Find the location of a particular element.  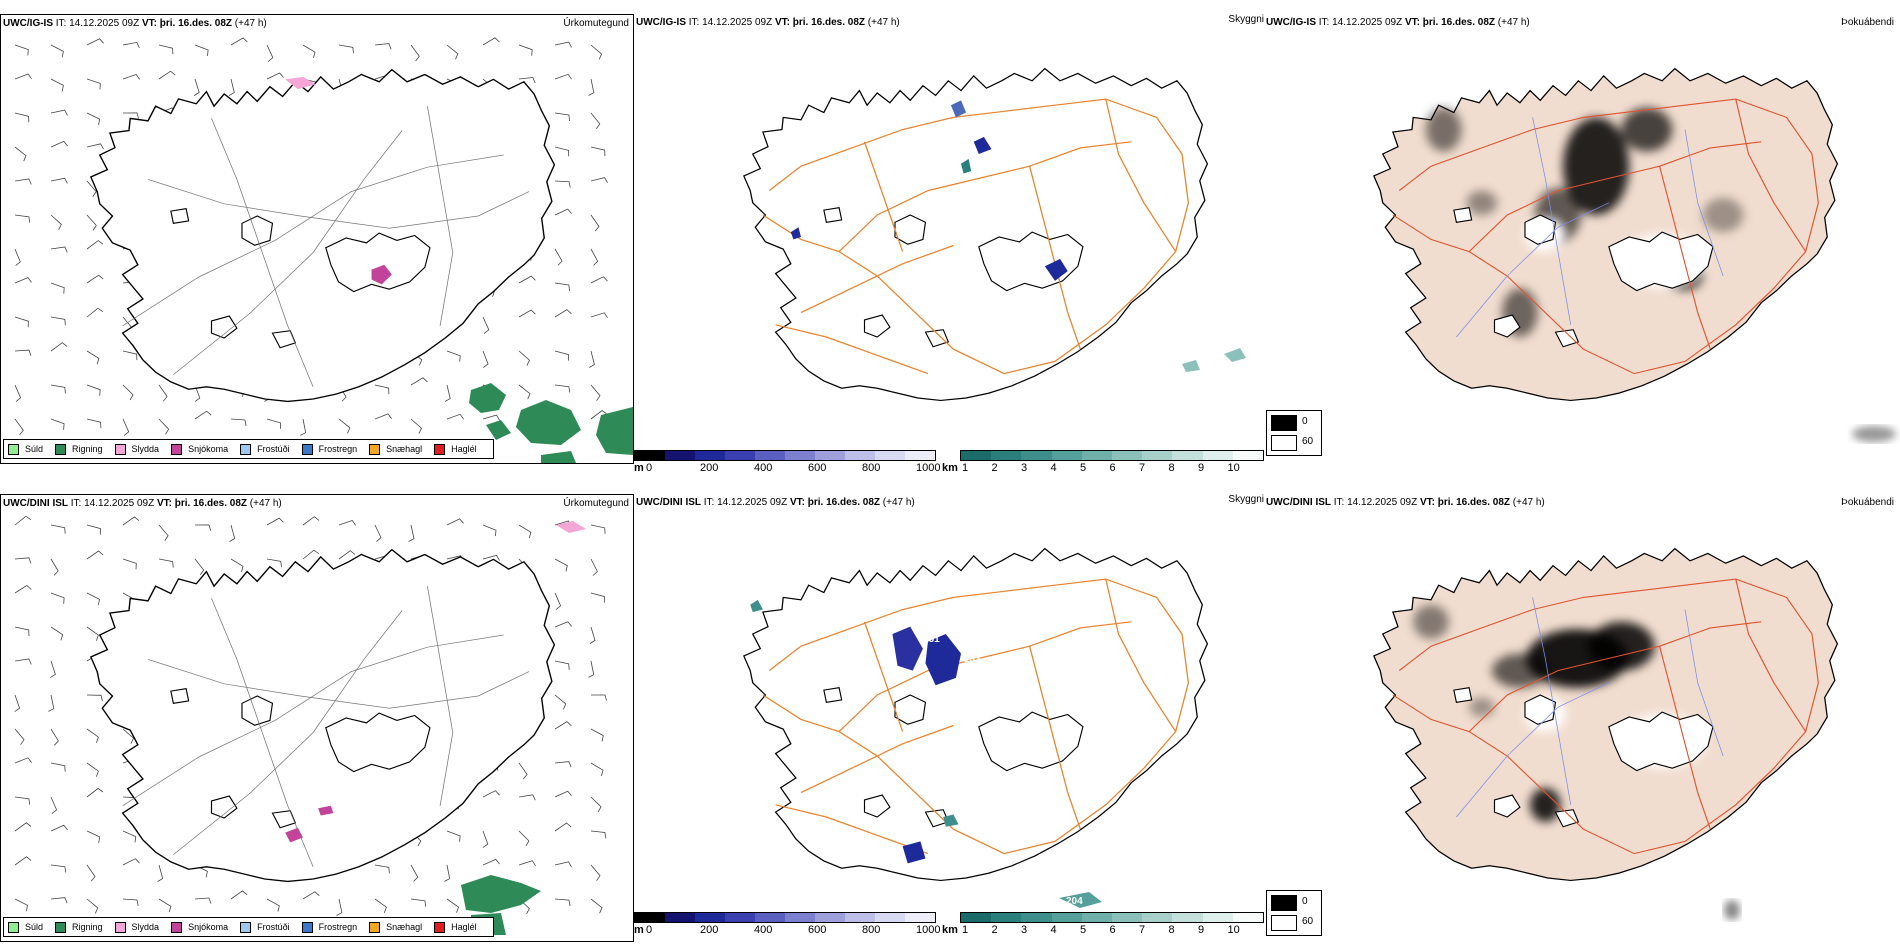

height-unit: m is located at coordinates (639, 468).